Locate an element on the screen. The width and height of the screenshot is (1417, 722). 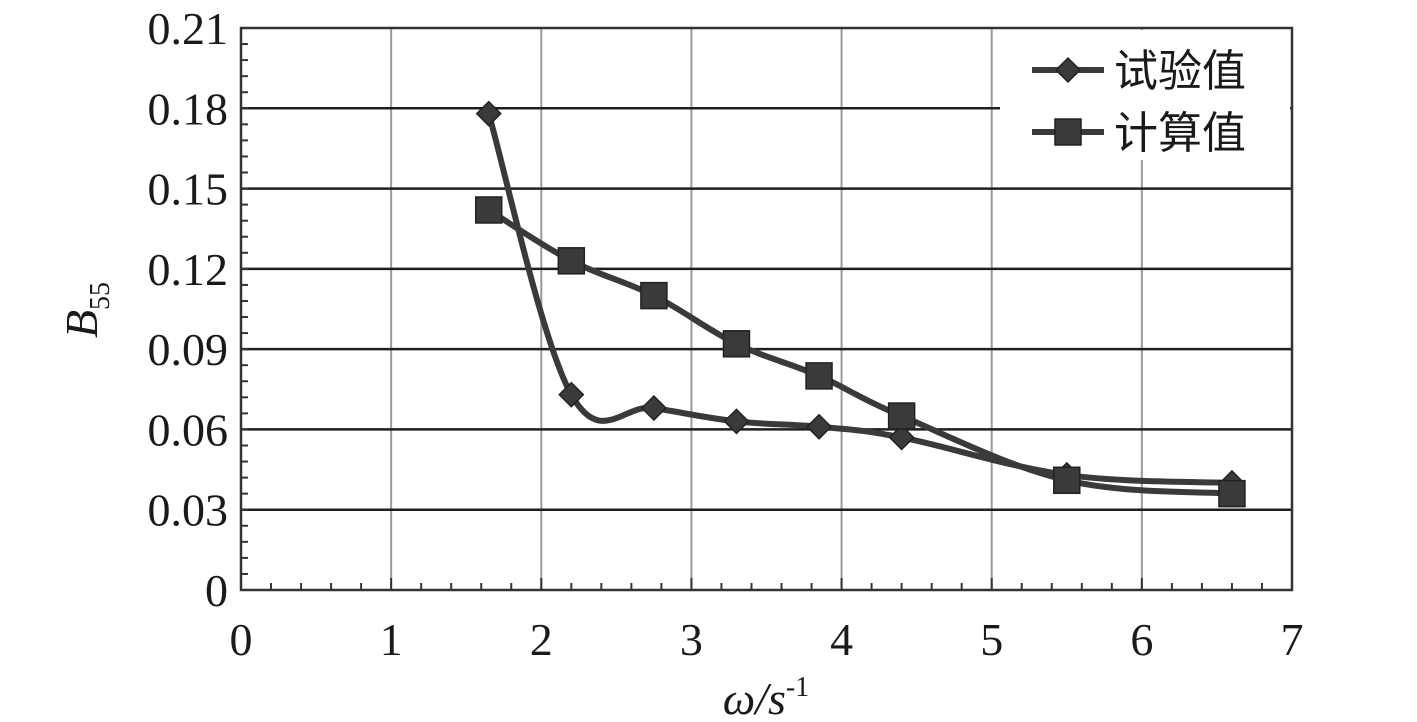
x-tick-label: 6 is located at coordinates (1141, 639).